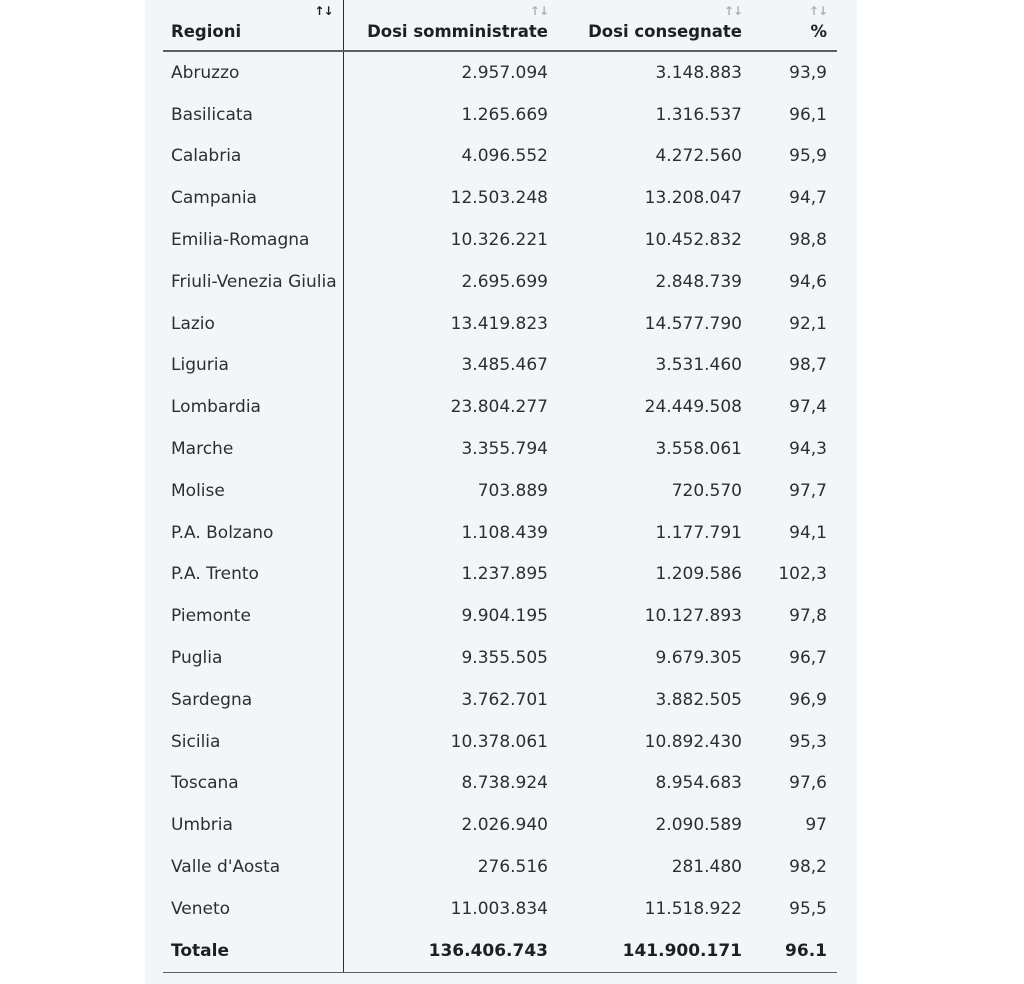 The image size is (1024, 984). I want to click on cell-dosi-somministrate: 8.738.924, so click(504, 783).